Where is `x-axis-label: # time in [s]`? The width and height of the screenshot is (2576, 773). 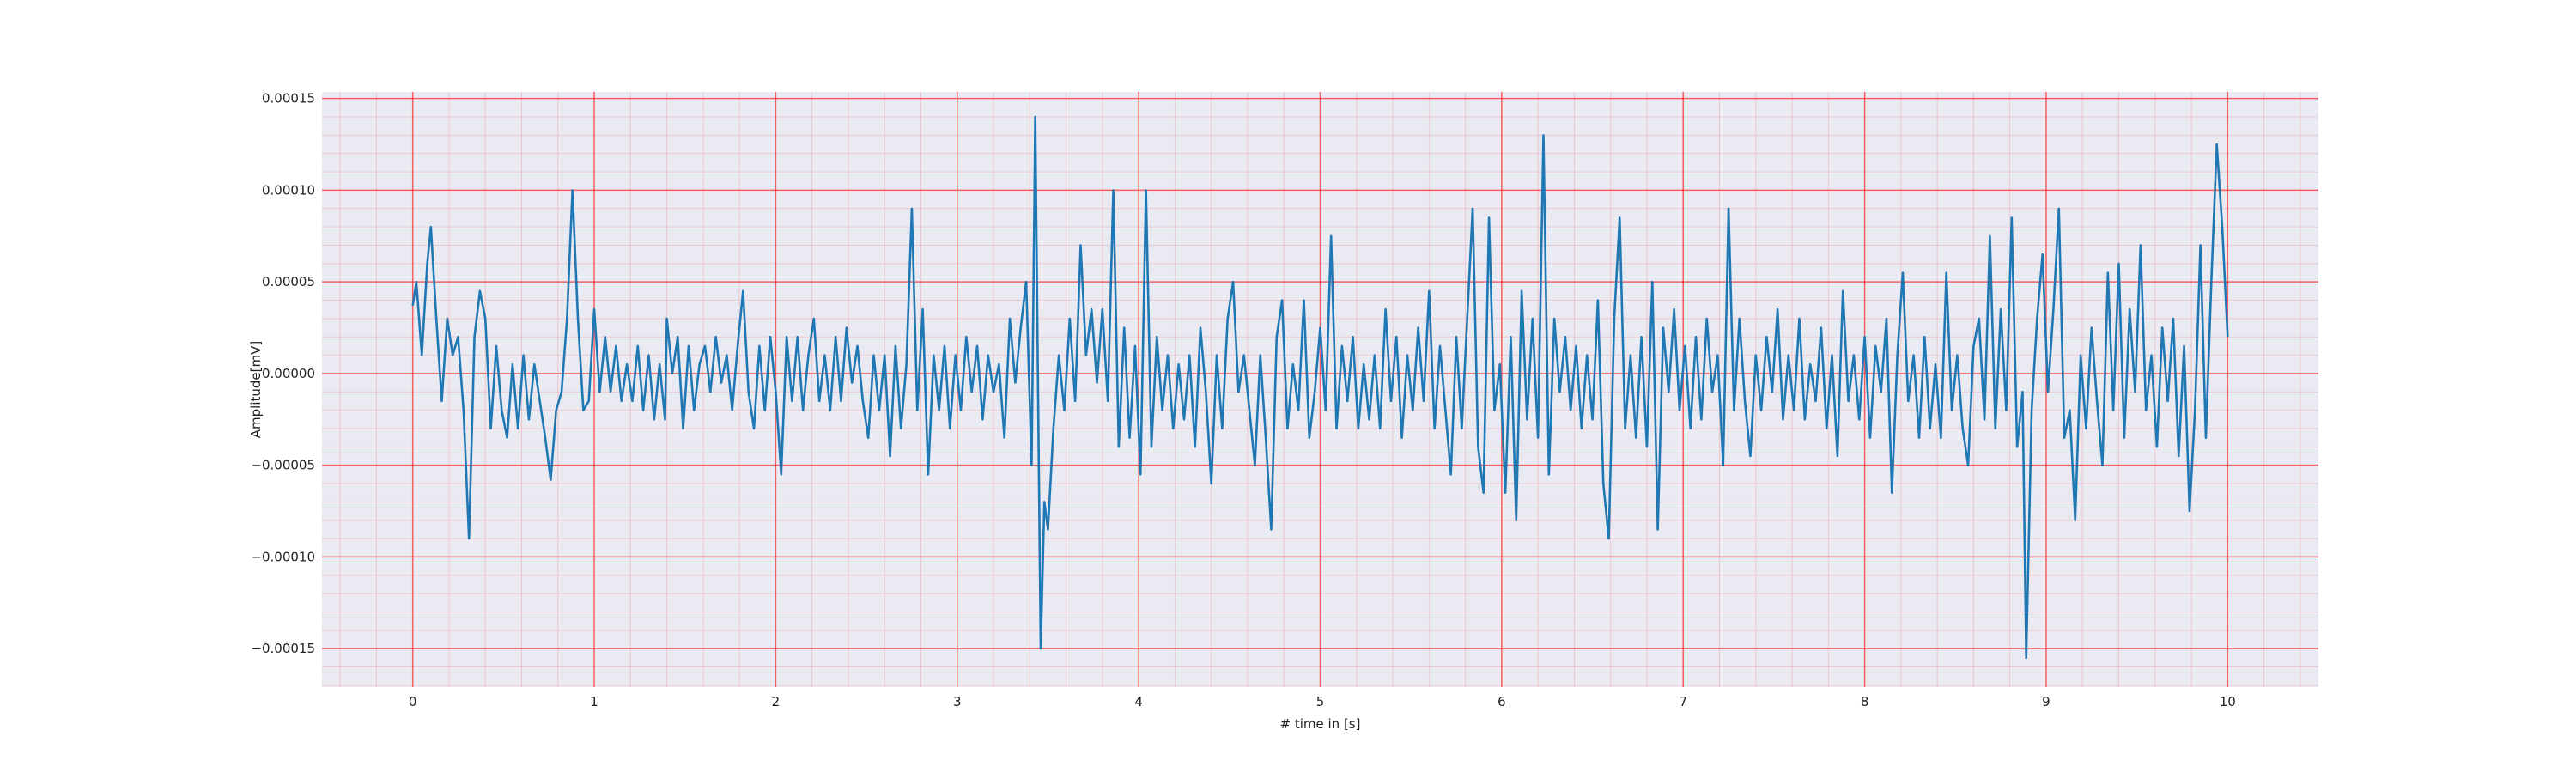
x-axis-label: # time in [s] is located at coordinates (1320, 724).